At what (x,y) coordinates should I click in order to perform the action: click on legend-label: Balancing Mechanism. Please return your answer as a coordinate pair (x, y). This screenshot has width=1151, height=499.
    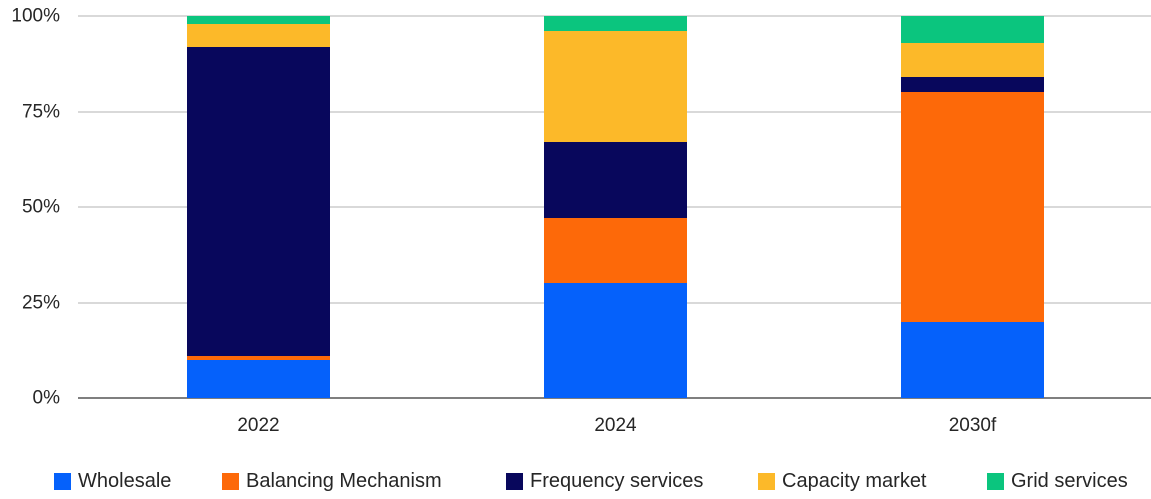
    Looking at the image, I should click on (344, 481).